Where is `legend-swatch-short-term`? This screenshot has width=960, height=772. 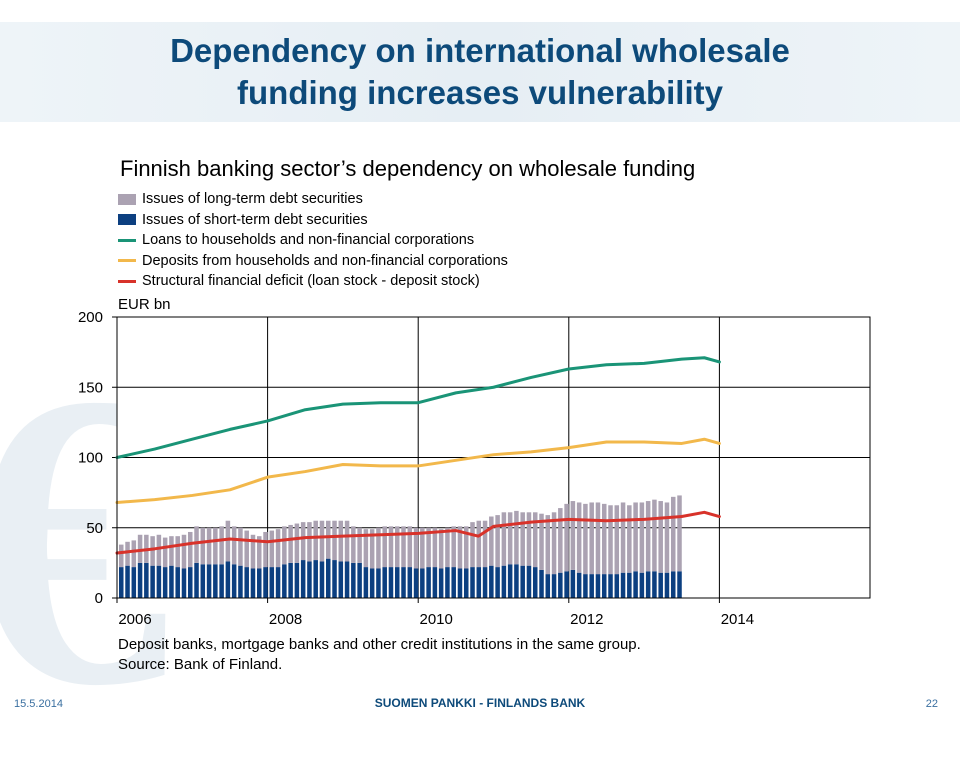 legend-swatch-short-term is located at coordinates (127, 220).